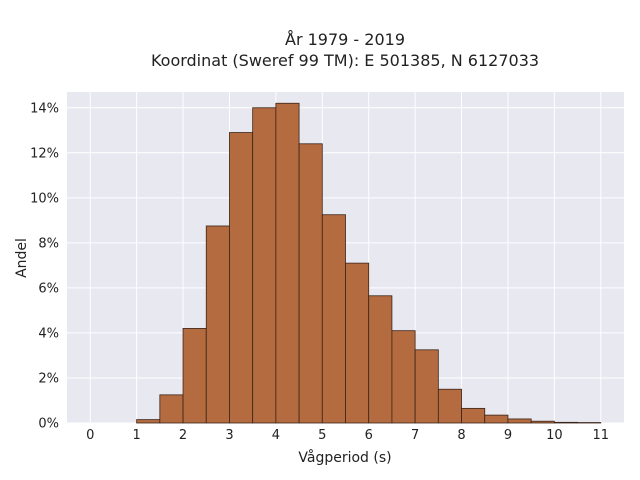 The image size is (640, 480). I want to click on y-axis-ticks: 0% 2% 4% 6% 8% 10% 12% 14%, so click(44, 266).